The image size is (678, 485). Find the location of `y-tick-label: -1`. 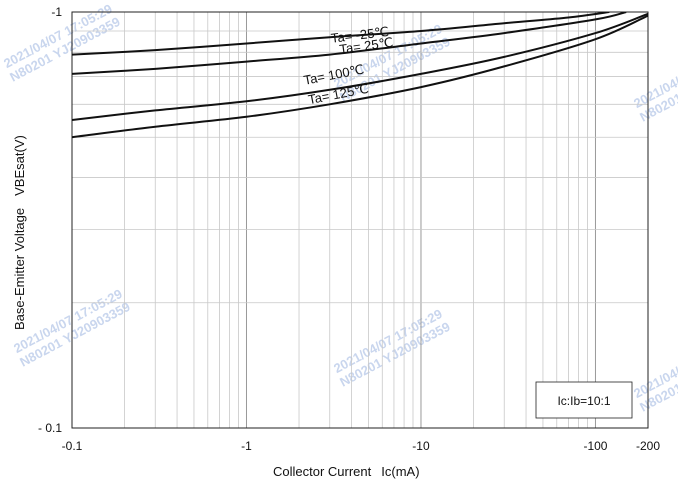

y-tick-label: -1 is located at coordinates (56, 12).